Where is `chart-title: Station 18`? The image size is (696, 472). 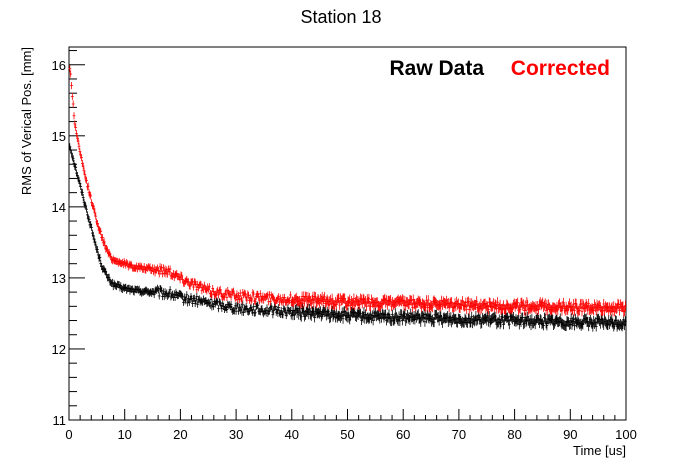 chart-title: Station 18 is located at coordinates (340, 17).